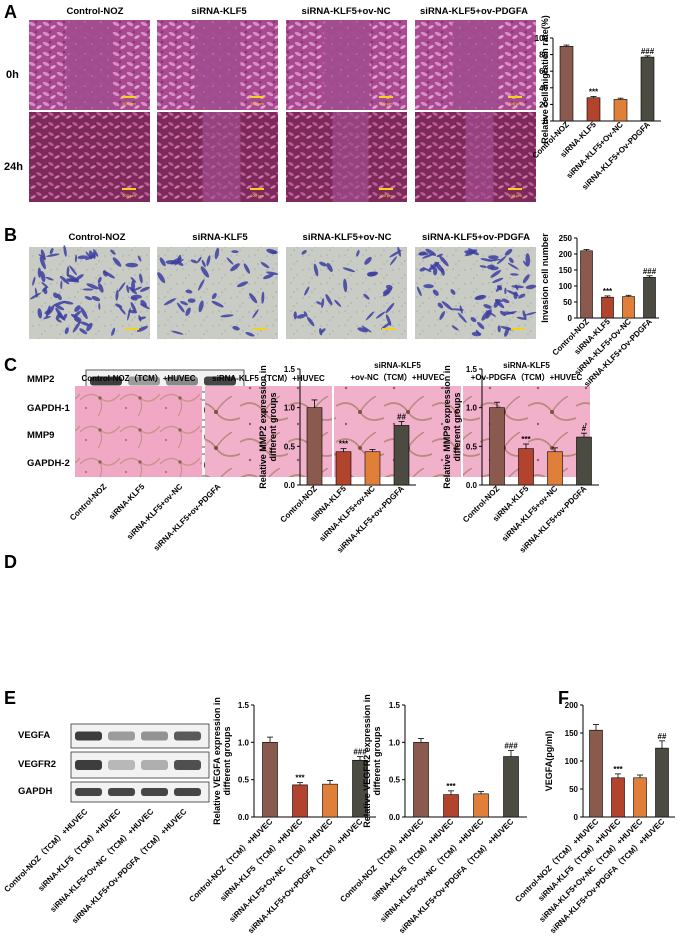 The height and width of the screenshot is (946, 685). I want to click on tube-column-header: siRNA-KLF5, so click(397, 365).